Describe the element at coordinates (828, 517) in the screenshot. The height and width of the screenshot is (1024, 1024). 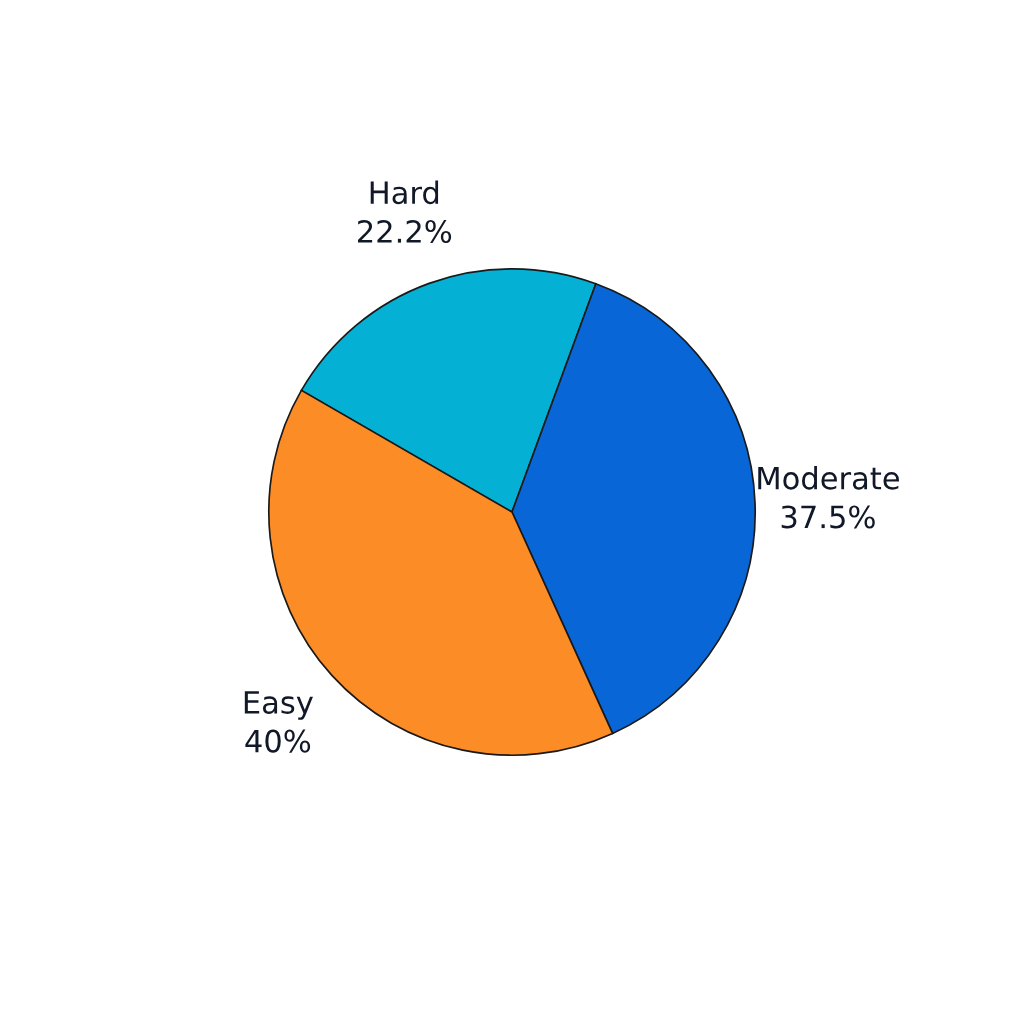
I see `data-label: 37.5%` at that location.